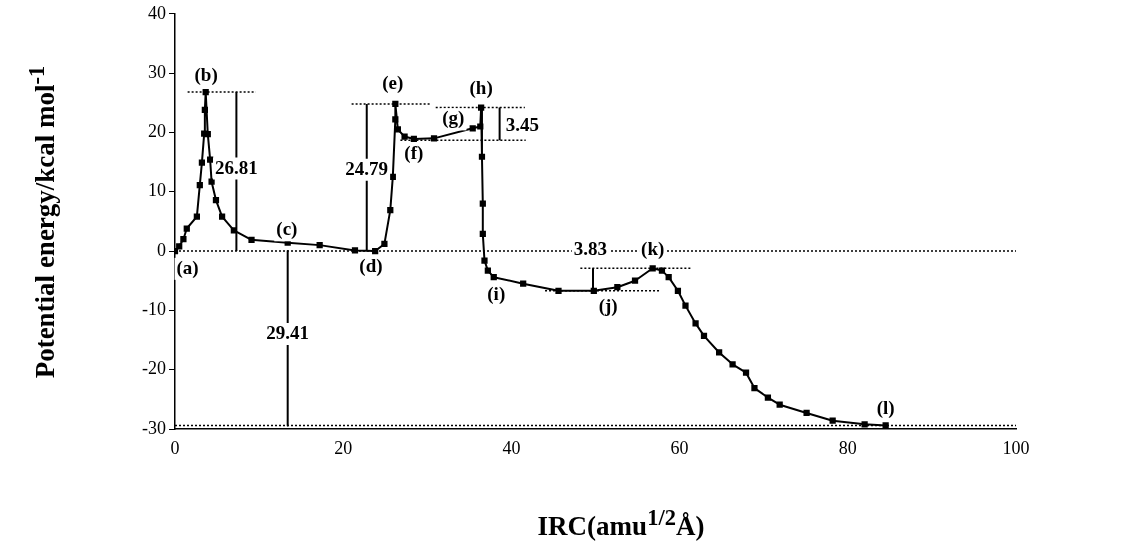  Describe the element at coordinates (393, 83) in the screenshot. I see `annotation: (e)` at that location.